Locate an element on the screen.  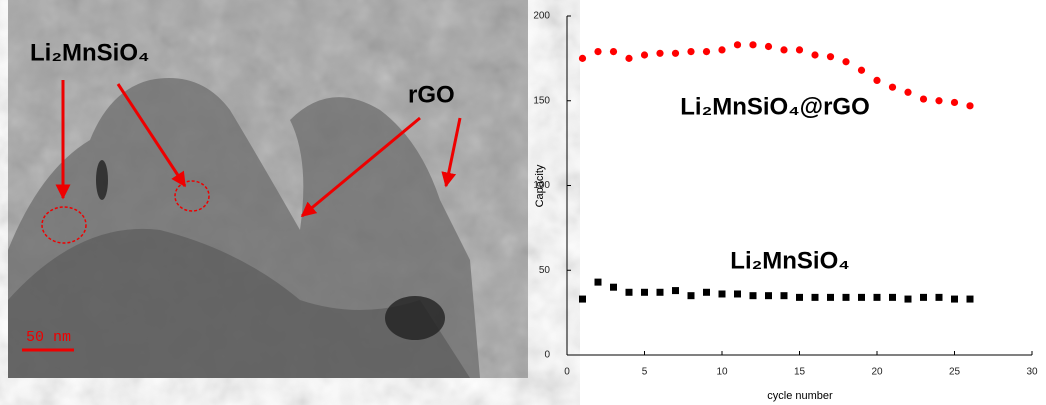
x-tick-label: 0 is located at coordinates (567, 372).